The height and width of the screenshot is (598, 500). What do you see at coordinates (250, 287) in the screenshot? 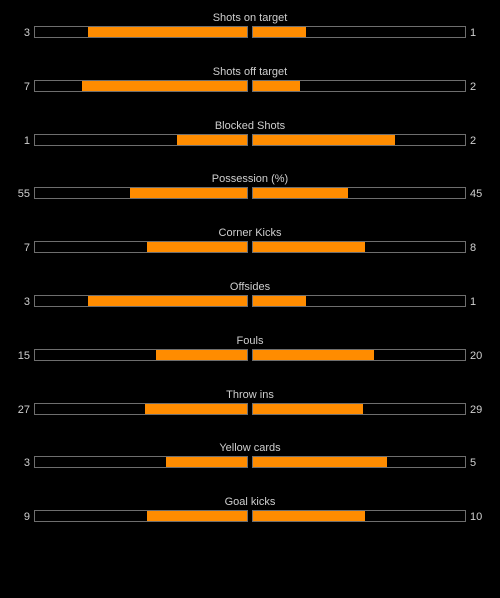
I see `stat-title: Offsides` at bounding box center [250, 287].